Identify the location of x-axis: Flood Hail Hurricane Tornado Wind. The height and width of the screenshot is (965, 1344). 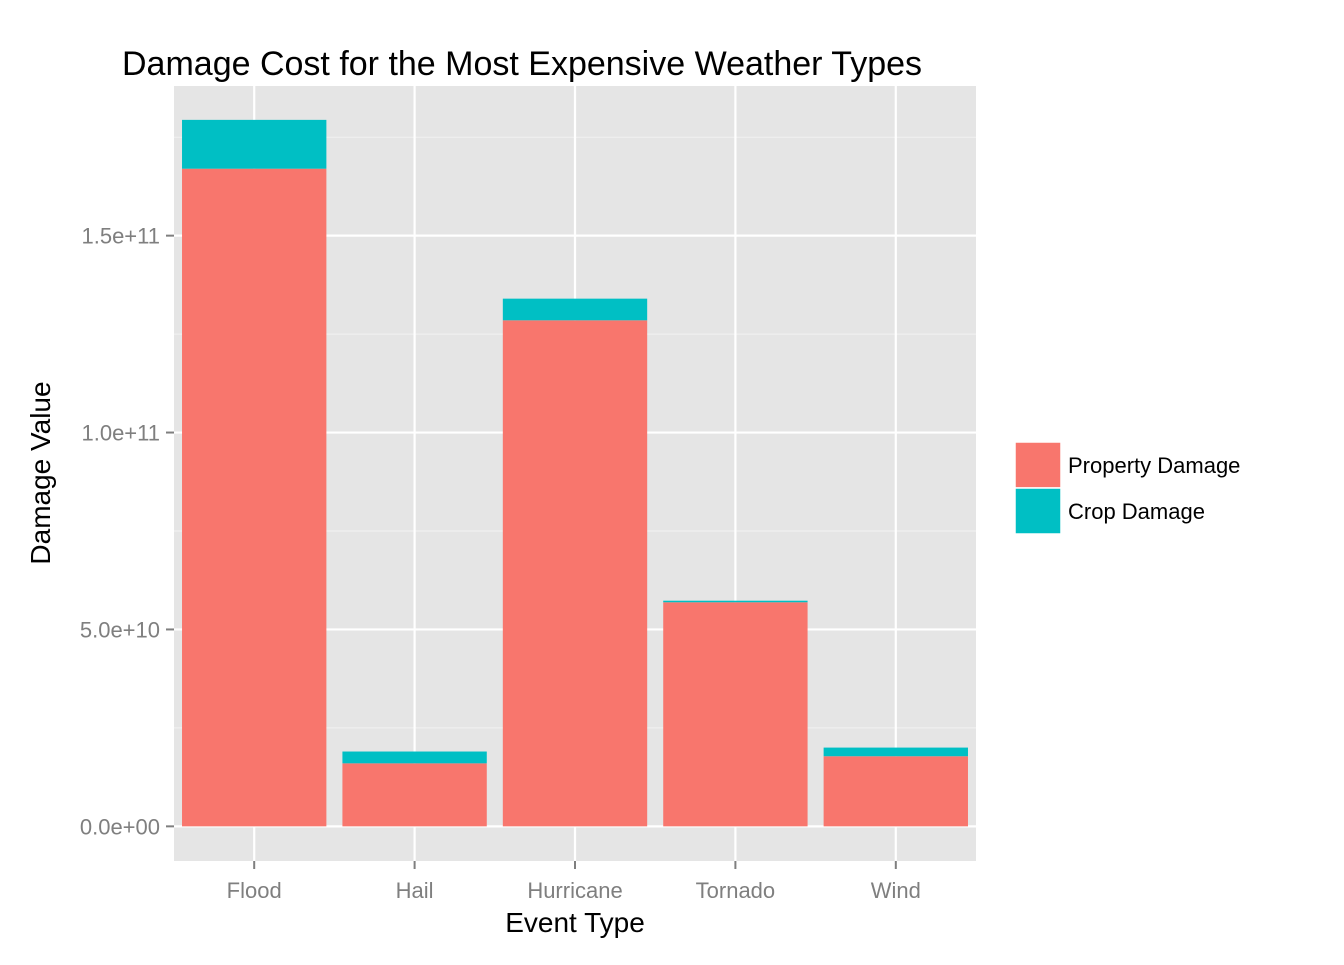
(574, 882).